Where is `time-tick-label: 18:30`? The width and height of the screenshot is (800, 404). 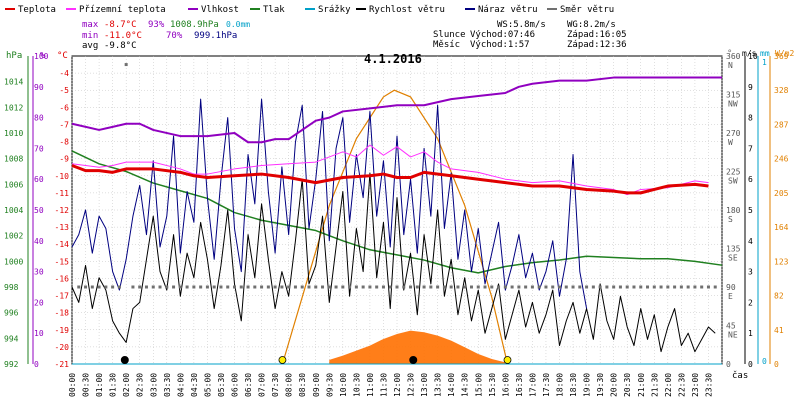
time-tick-label: 18:30 is located at coordinates (573, 385).